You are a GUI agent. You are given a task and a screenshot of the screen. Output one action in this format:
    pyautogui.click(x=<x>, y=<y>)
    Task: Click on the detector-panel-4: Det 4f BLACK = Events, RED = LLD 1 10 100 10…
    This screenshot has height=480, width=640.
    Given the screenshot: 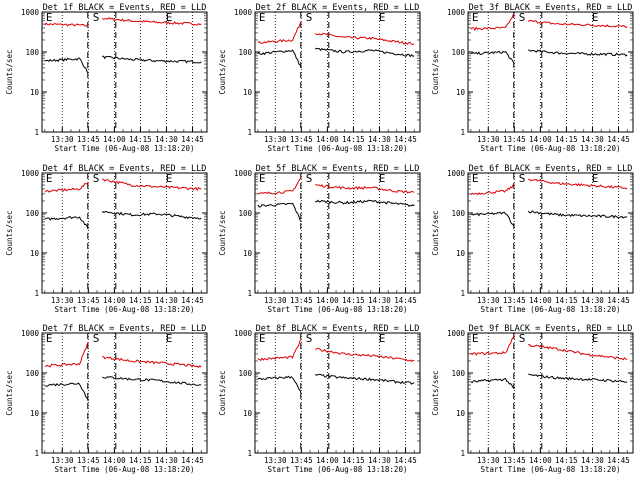 What is the action you would take?
    pyautogui.click(x=106, y=239)
    